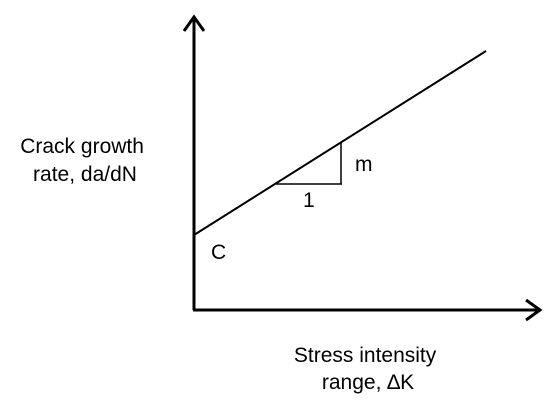 The width and height of the screenshot is (550, 403). Describe the element at coordinates (218, 252) in the screenshot. I see `intercept-label: C` at that location.